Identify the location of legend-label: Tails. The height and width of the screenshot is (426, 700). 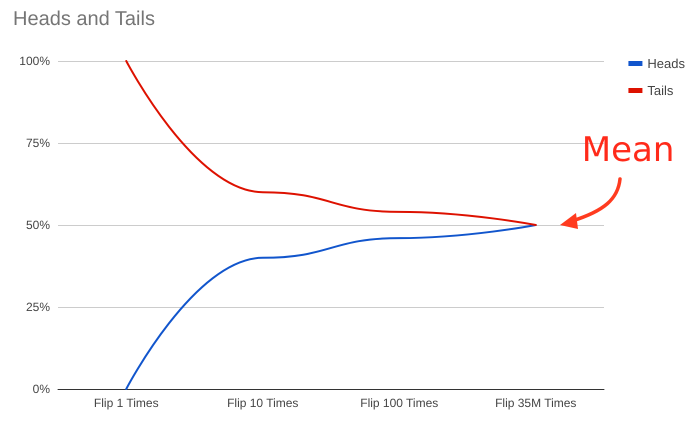
(660, 90).